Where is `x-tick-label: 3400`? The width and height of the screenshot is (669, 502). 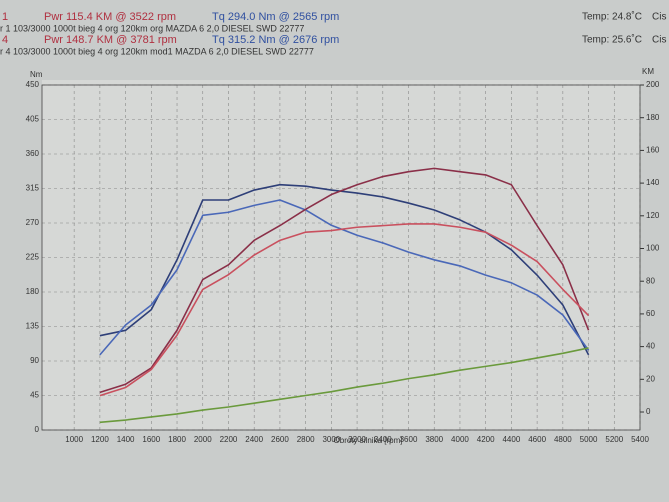
x-tick-label: 3400 is located at coordinates (383, 439).